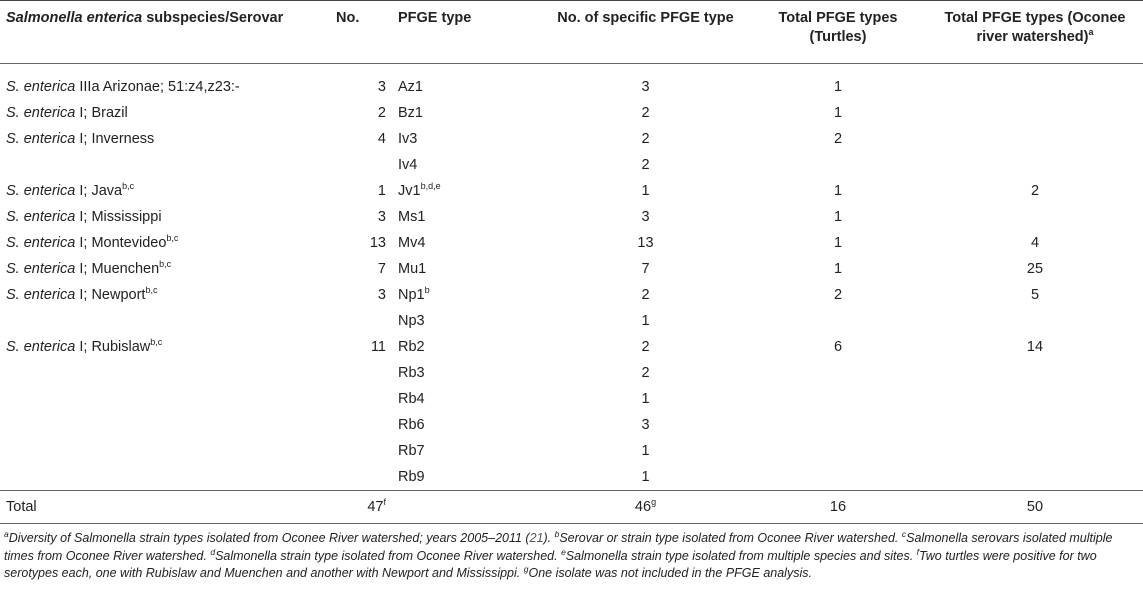 This screenshot has width=1143, height=602. I want to click on serovar-cell: S. enterica I; Mississippi, so click(165, 217).